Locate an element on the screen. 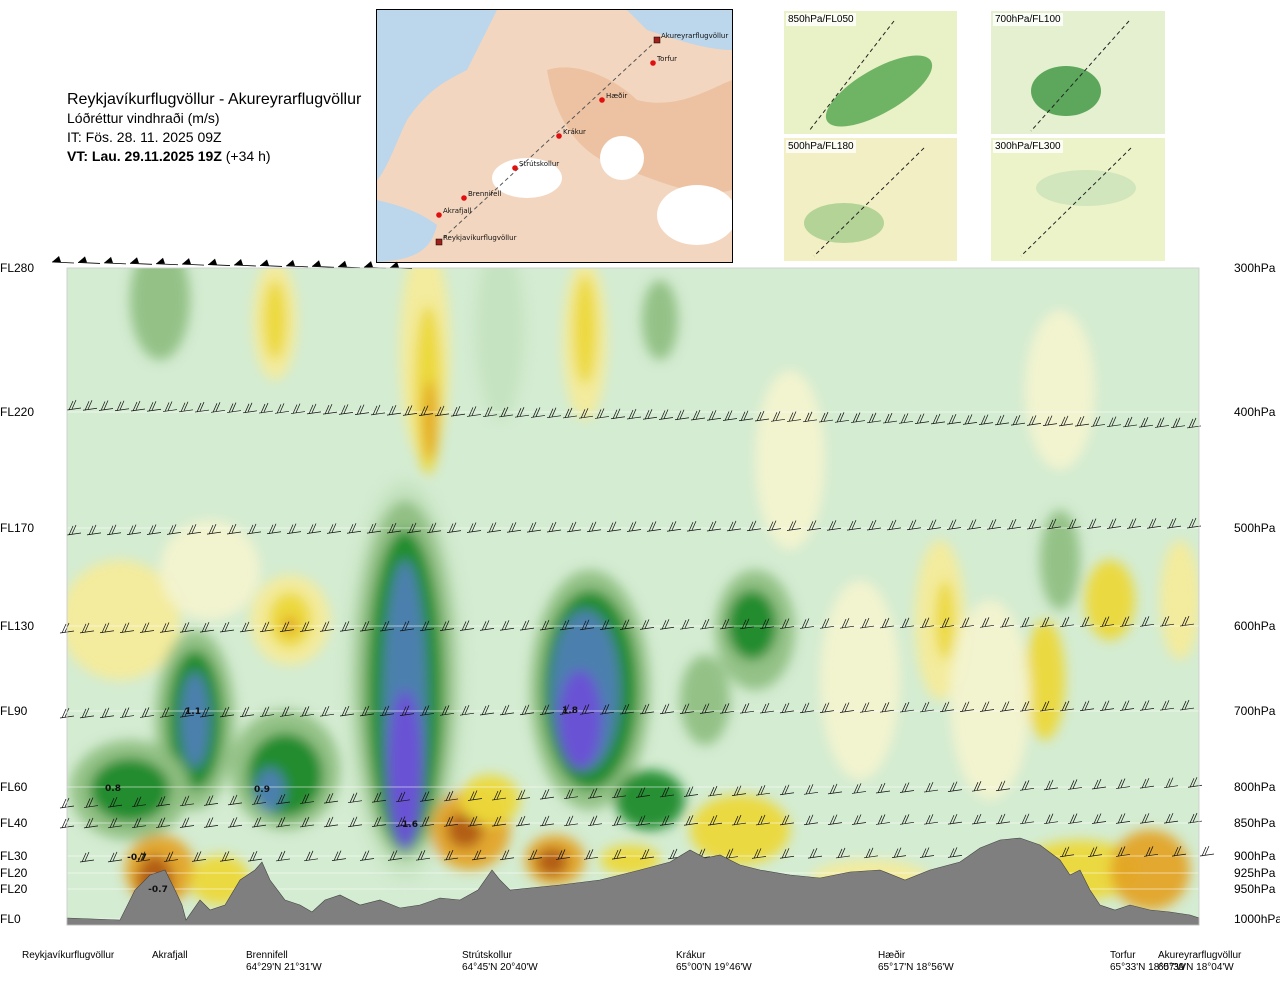 The height and width of the screenshot is (981, 1280). value-annotation: 1.6 is located at coordinates (410, 825).